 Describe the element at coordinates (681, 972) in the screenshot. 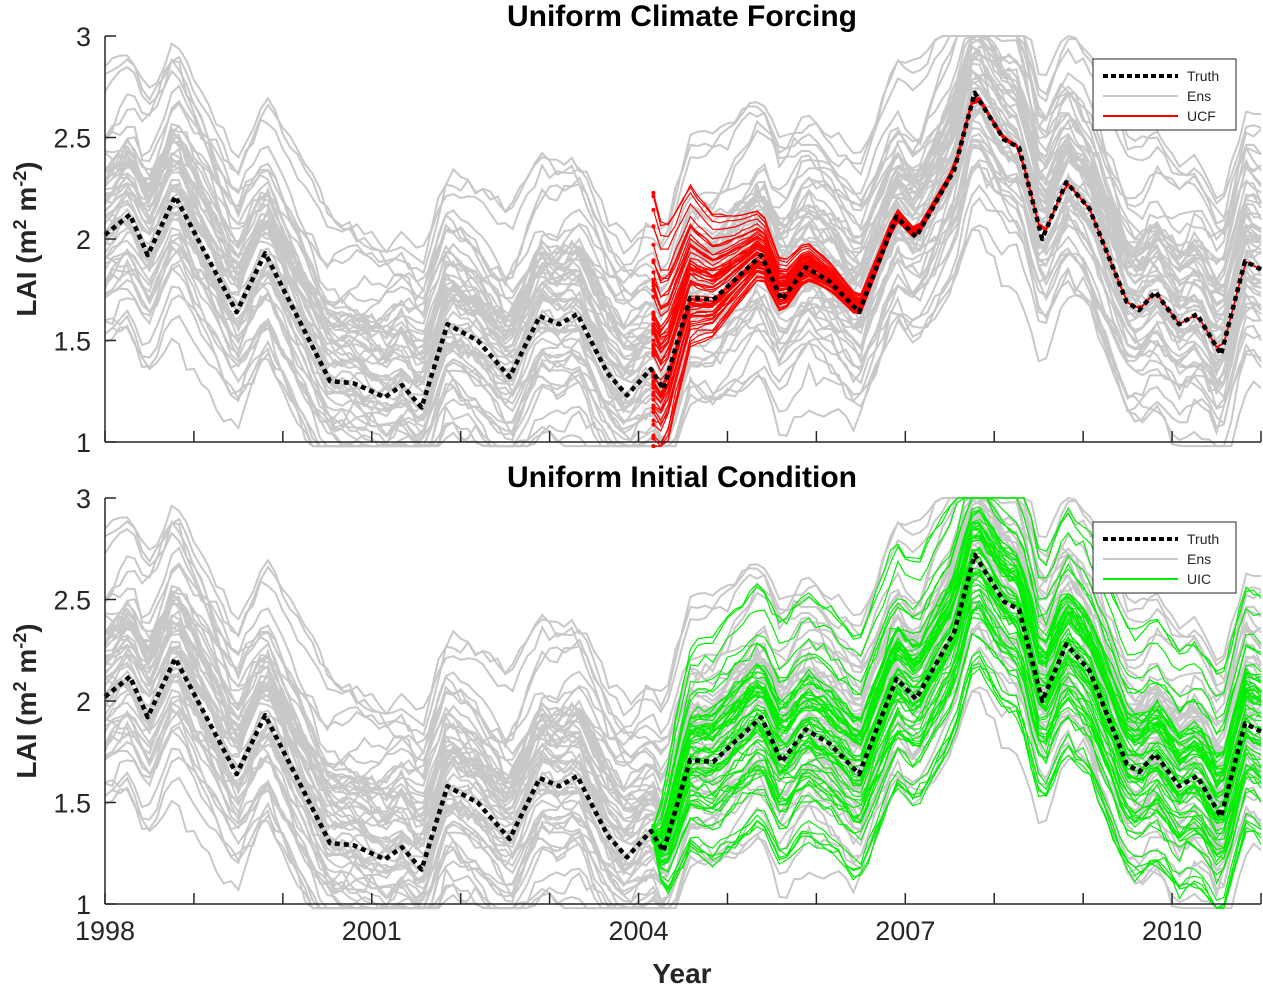

I see `x-axis-label: Year` at that location.